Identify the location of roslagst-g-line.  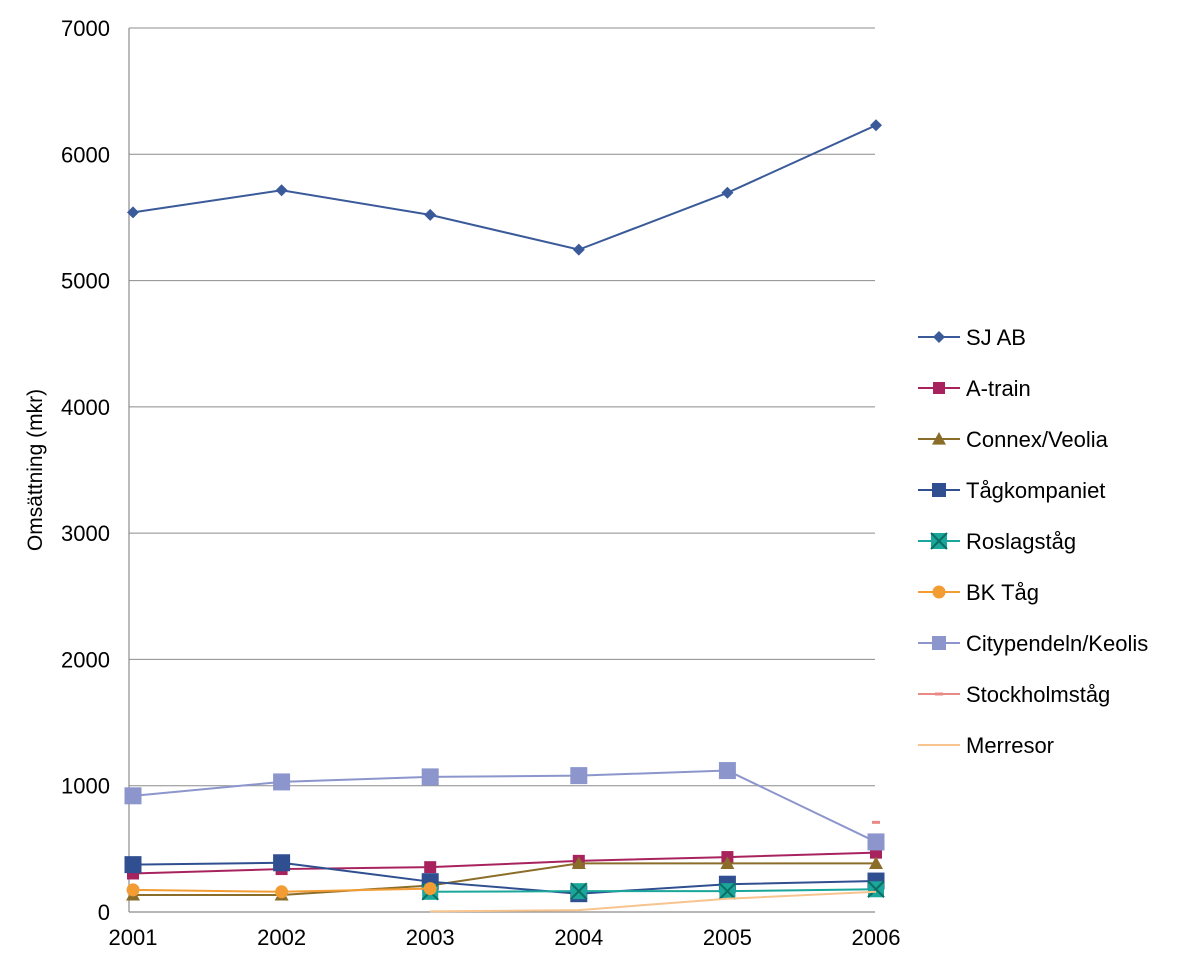
(653, 890).